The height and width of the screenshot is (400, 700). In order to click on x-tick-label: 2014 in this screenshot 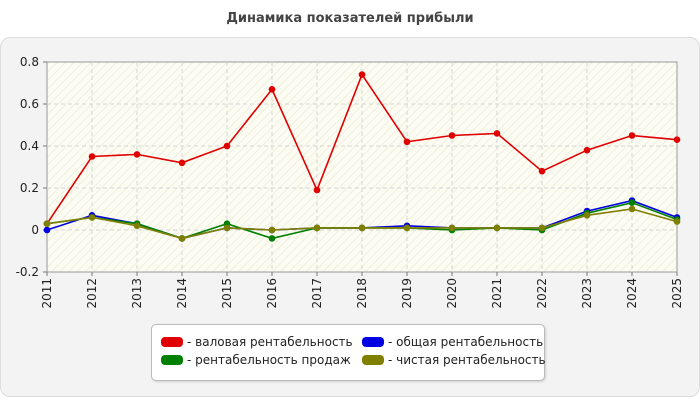, I will do `click(182, 293)`.